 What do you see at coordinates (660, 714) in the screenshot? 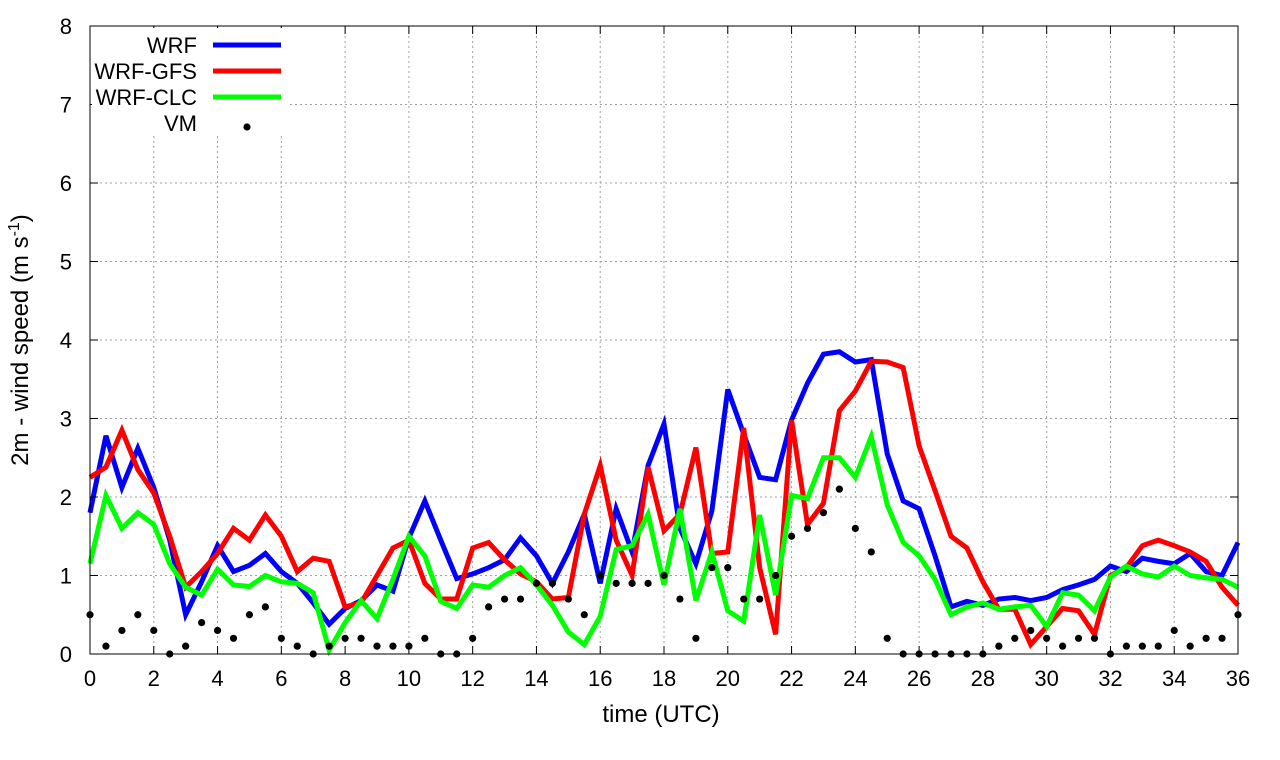
I see `x-axis-title: time (UTC)` at bounding box center [660, 714].